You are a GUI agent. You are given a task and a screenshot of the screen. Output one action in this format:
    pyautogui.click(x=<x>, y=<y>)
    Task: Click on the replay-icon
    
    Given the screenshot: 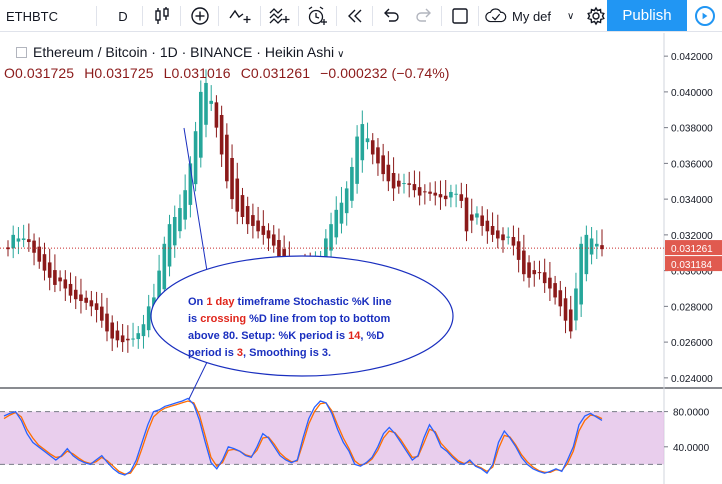 What is the action you would take?
    pyautogui.click(x=355, y=16)
    